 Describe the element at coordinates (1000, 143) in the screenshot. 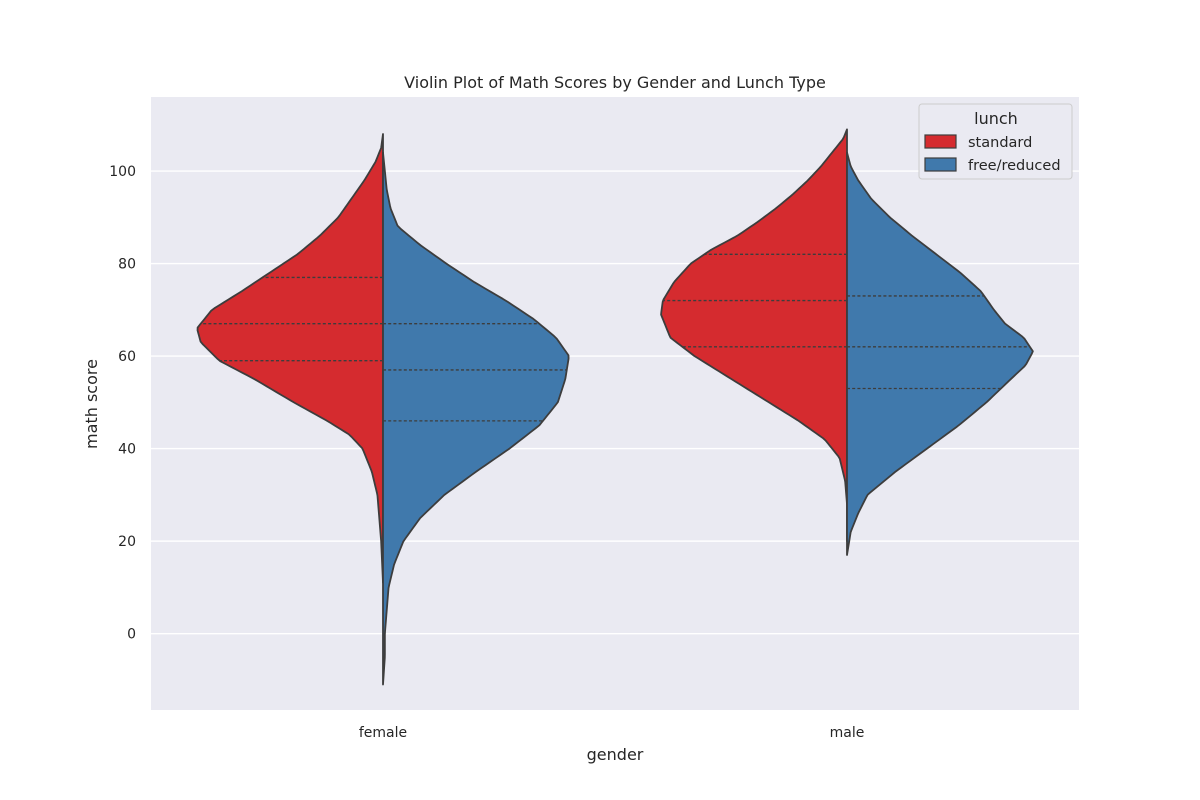

I see `legend-label-standard: standard` at that location.